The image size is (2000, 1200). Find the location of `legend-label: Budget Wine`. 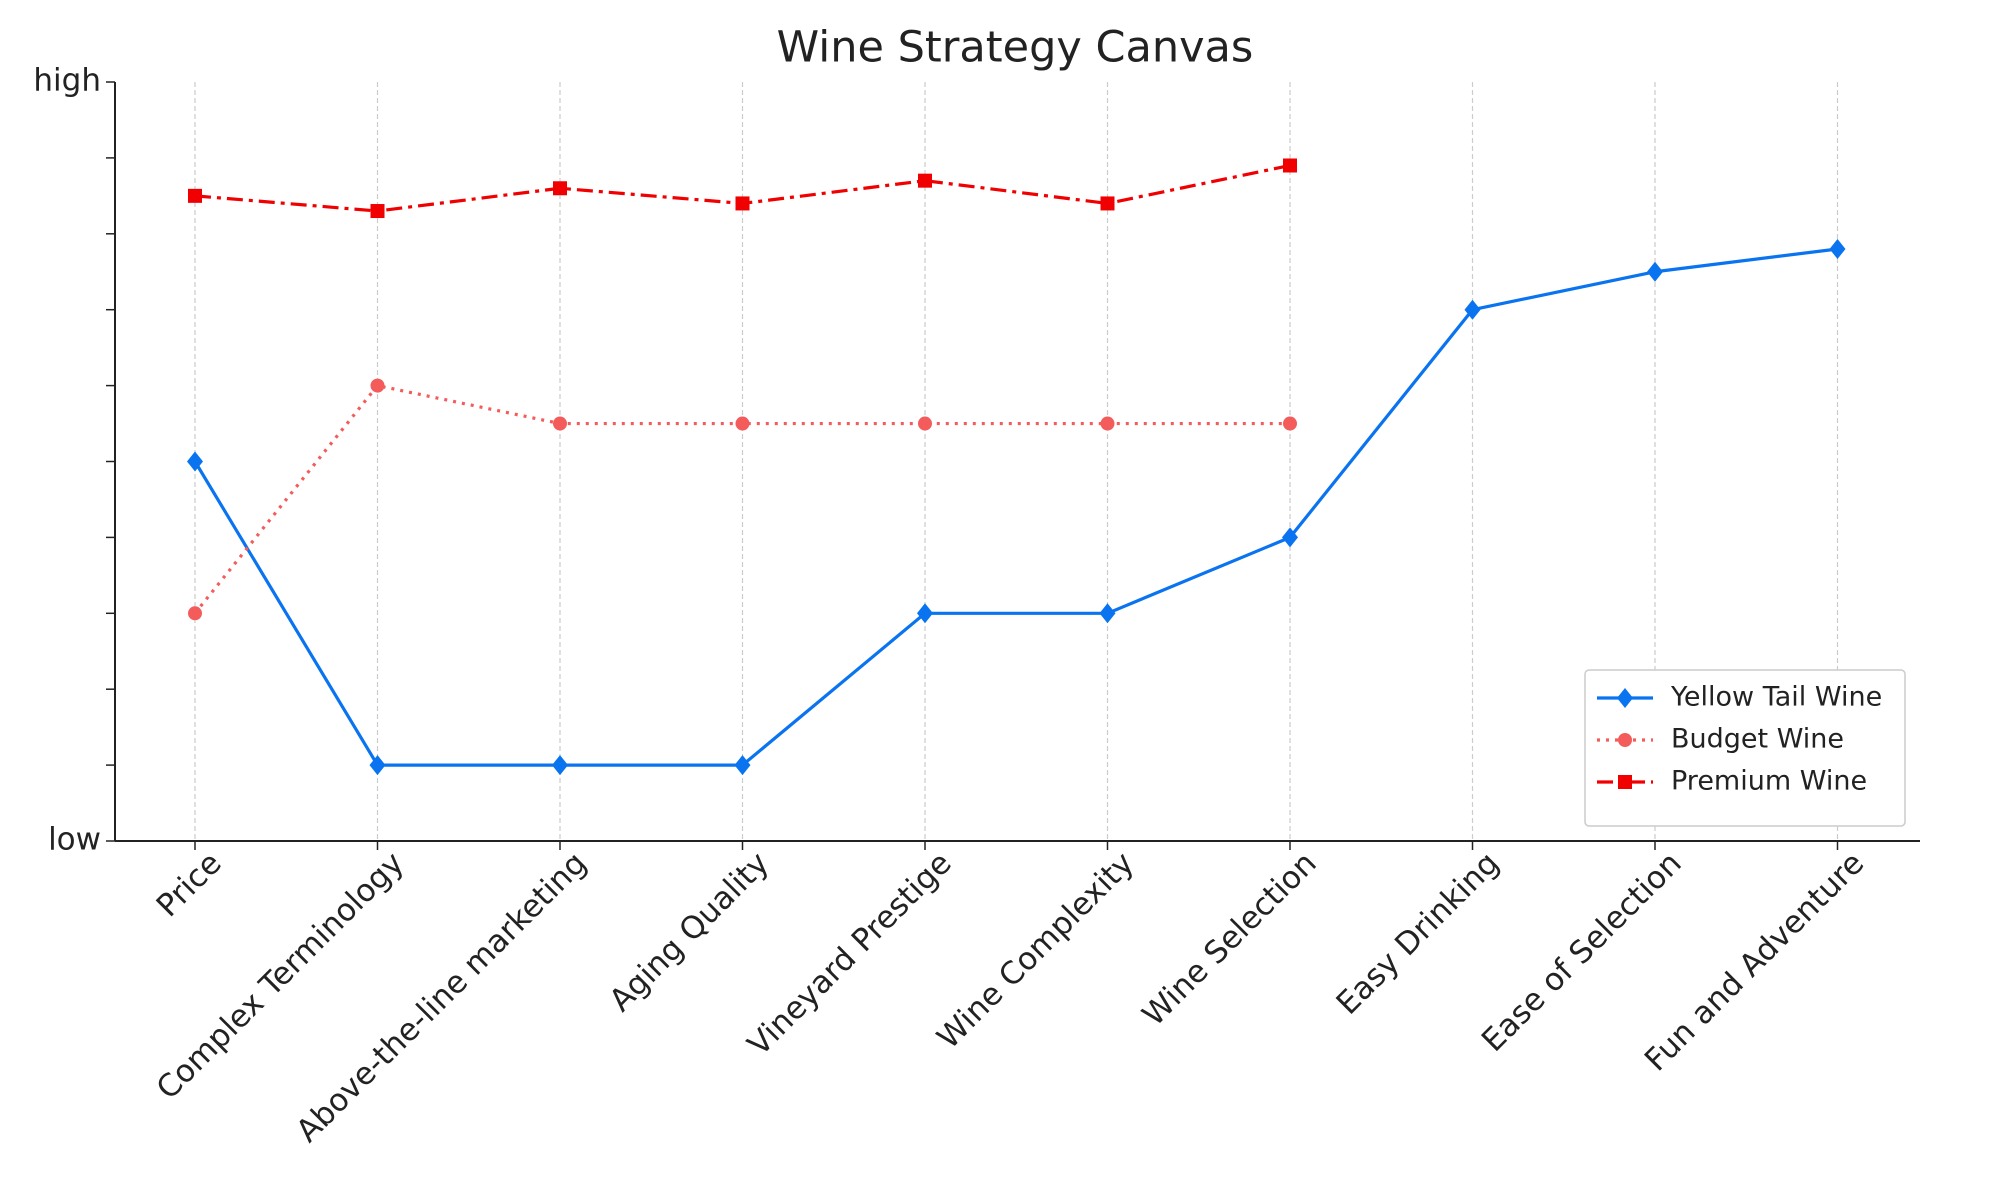

legend-label: Budget Wine is located at coordinates (1757, 739).